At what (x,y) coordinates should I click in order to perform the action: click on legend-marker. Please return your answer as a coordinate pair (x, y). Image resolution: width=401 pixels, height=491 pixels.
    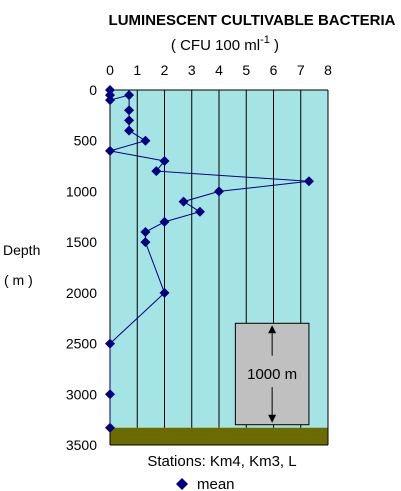
    Looking at the image, I should click on (182, 484).